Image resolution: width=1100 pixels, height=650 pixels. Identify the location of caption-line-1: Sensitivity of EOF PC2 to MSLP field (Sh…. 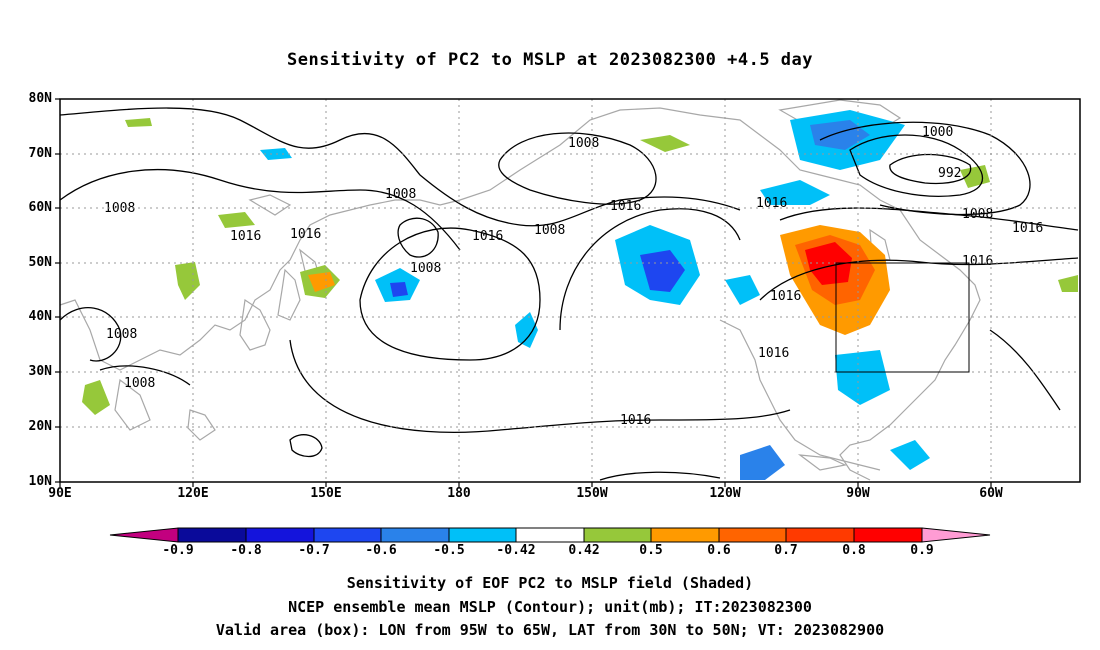
(550, 583).